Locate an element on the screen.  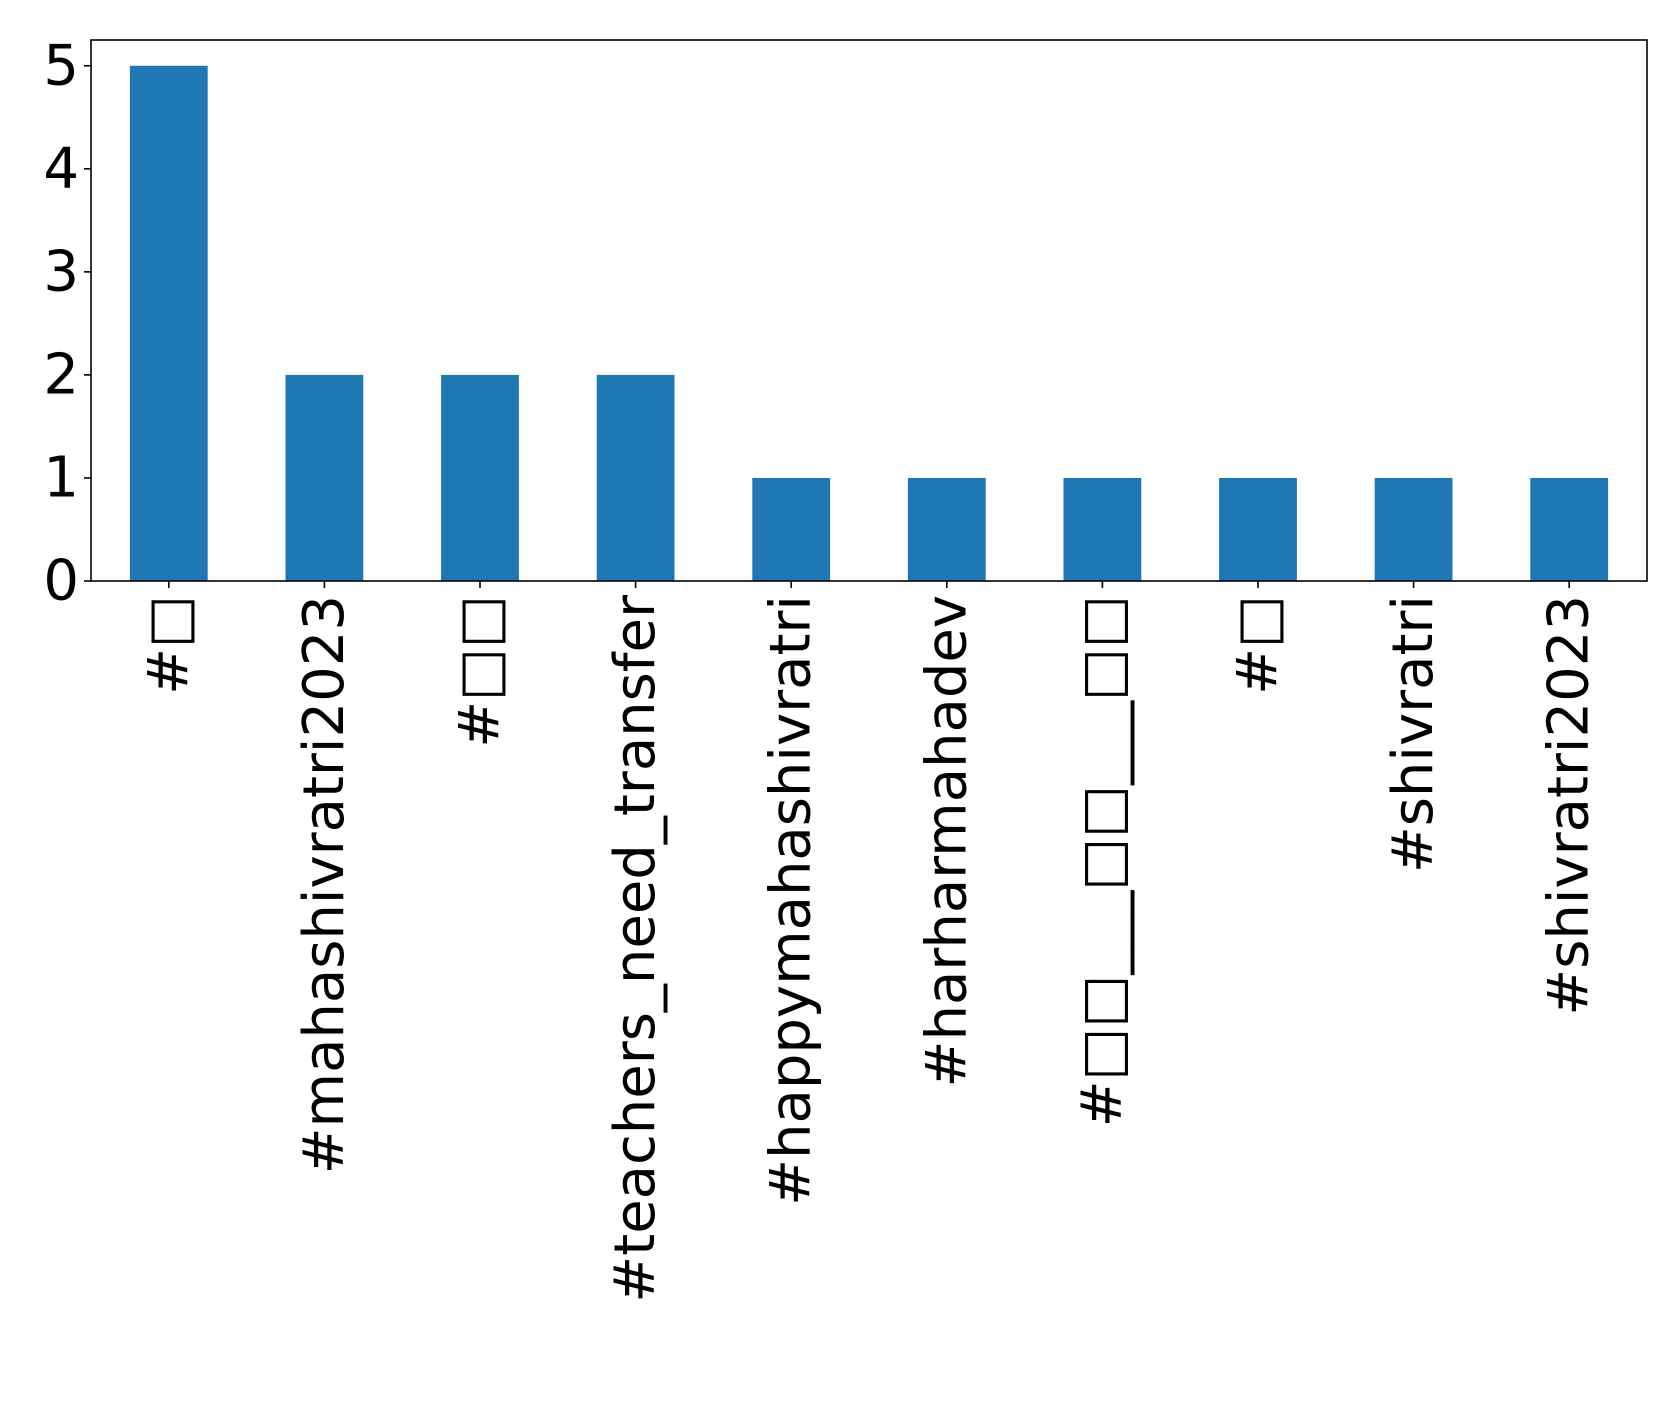
y-tick-label: 5 is located at coordinates (61, 65).